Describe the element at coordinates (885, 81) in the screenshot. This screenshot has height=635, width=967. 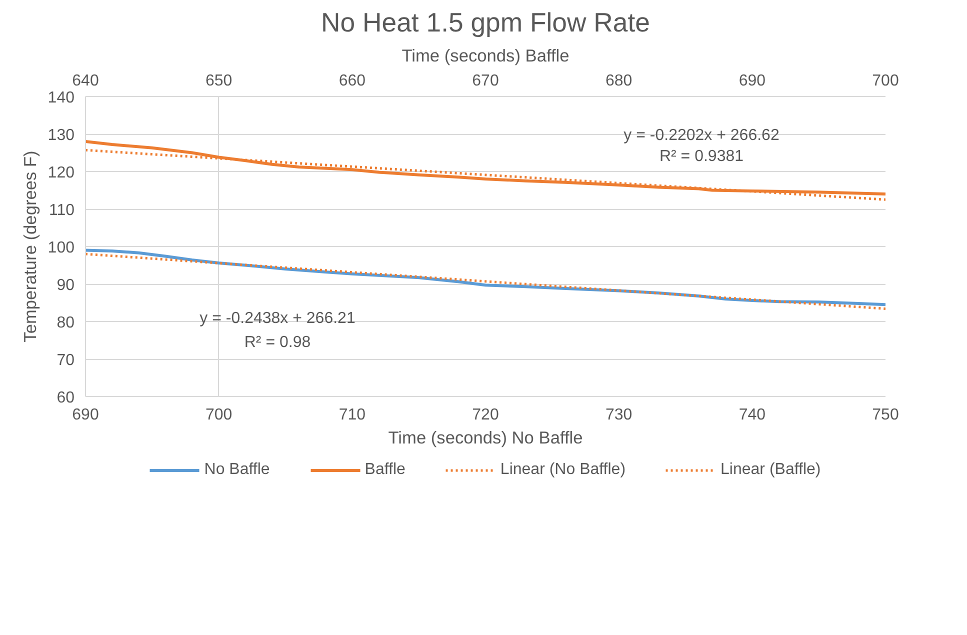
I see `x2-tick-label: 700` at that location.